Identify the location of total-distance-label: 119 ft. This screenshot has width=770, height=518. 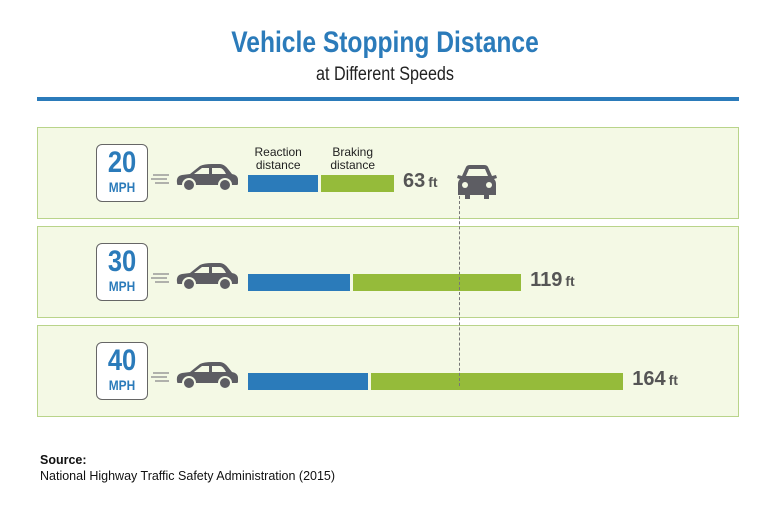
(552, 280).